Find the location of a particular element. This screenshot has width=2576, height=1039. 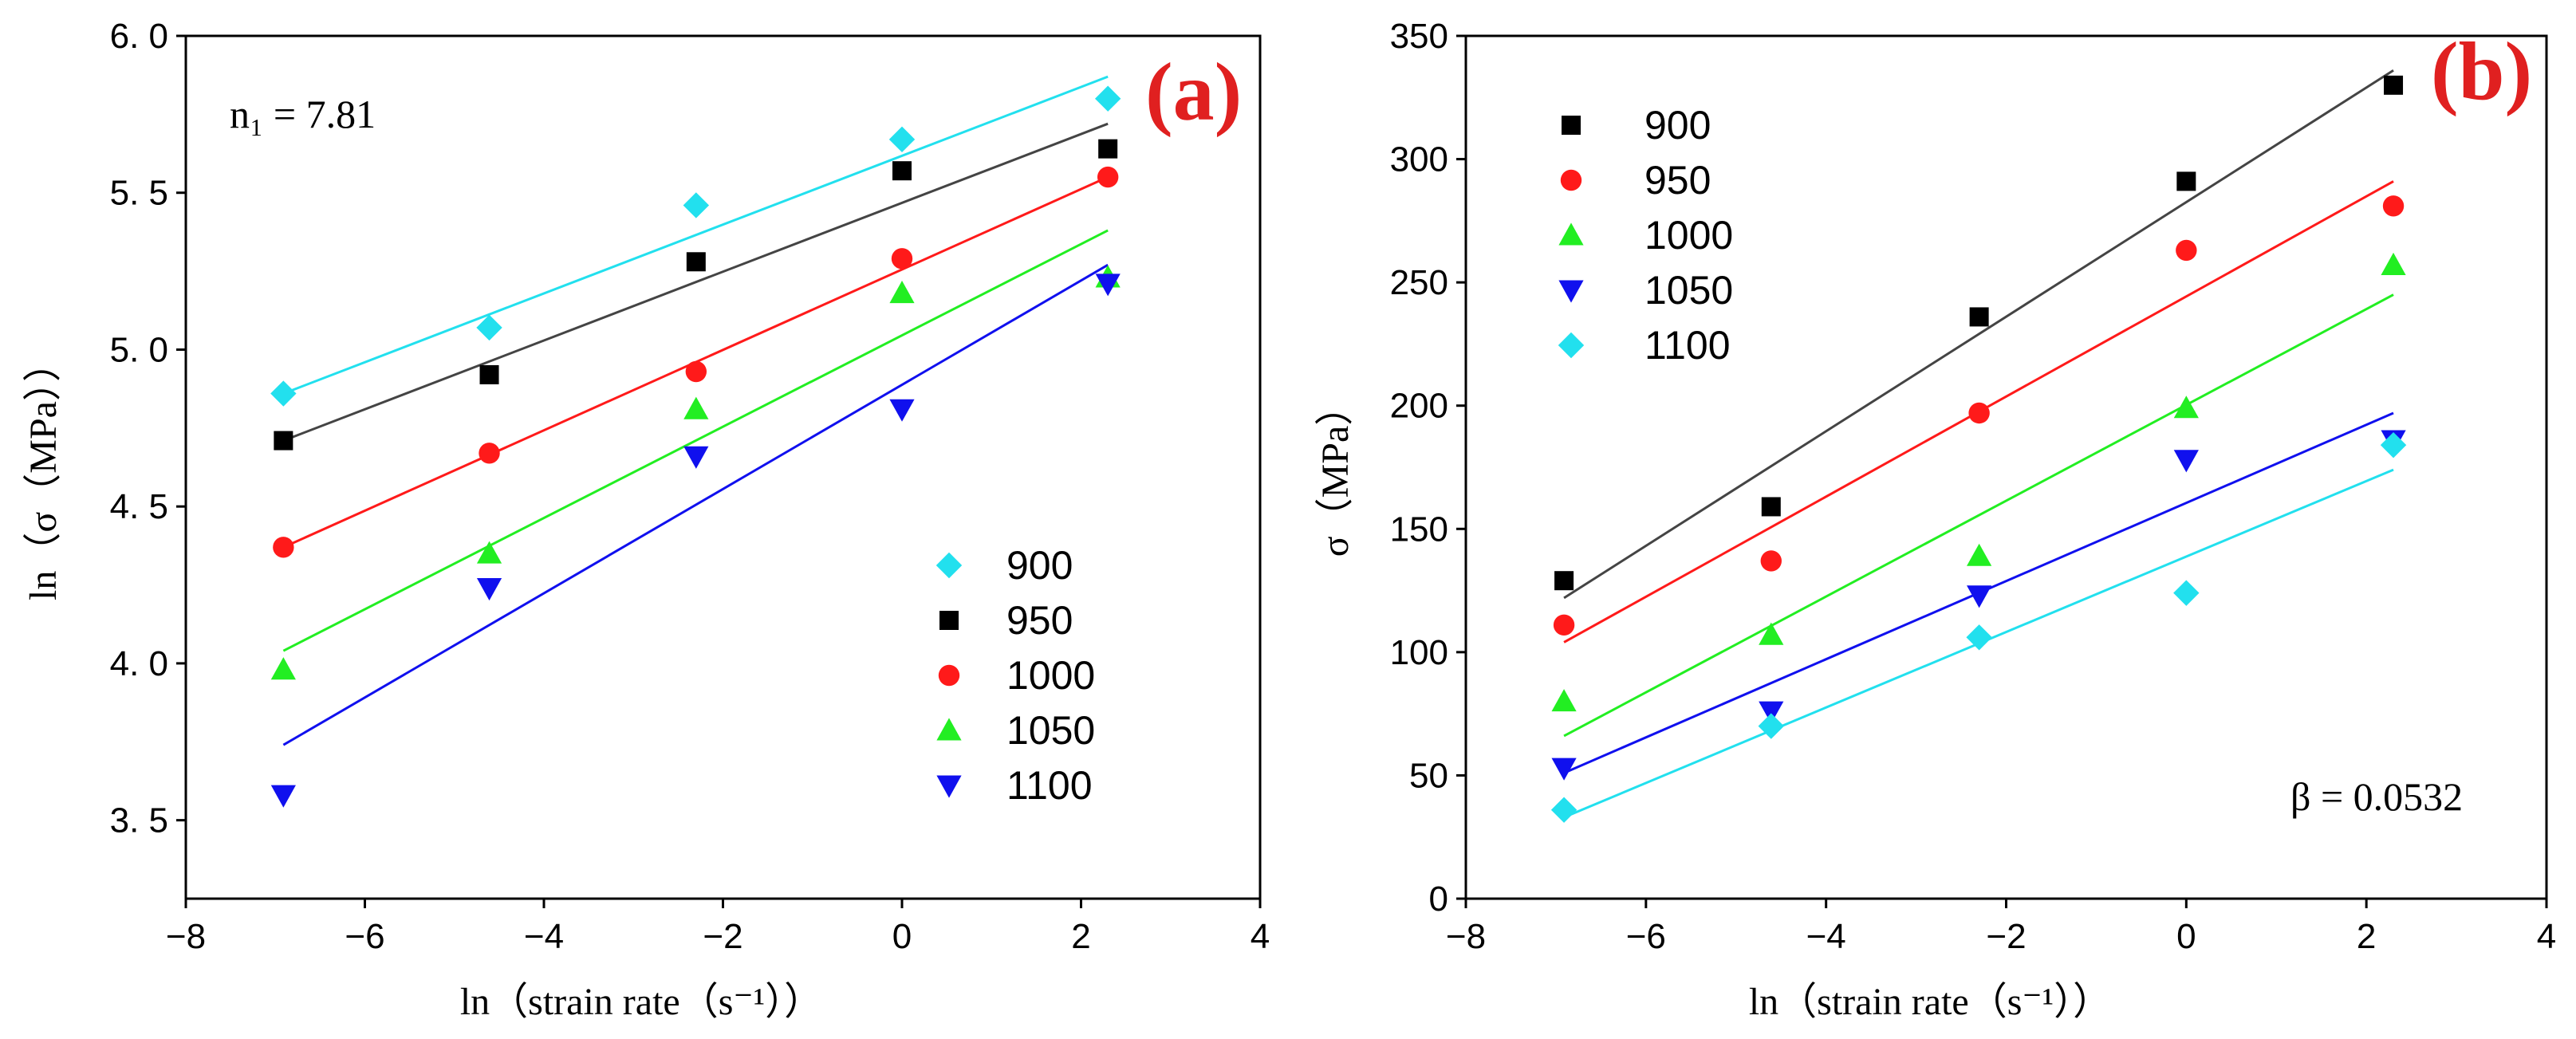

panel-a-x-tick-label: 2 is located at coordinates (1080, 936).